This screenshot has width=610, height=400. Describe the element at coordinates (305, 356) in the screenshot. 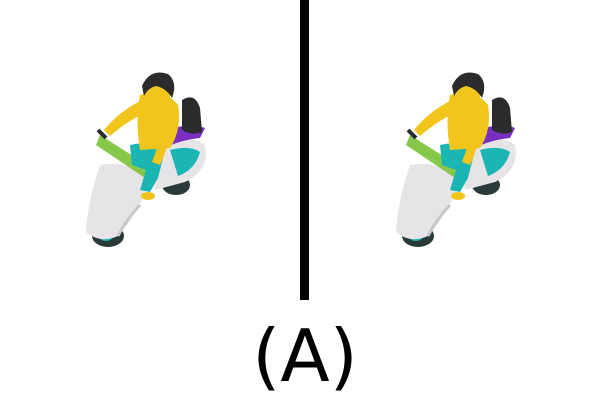

I see `caption-label: (A)` at that location.